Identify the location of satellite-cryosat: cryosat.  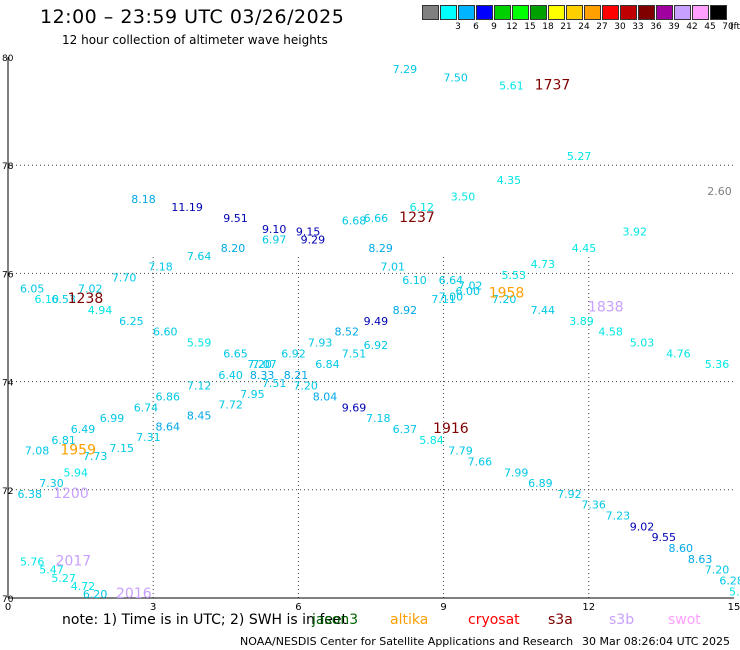
(494, 620).